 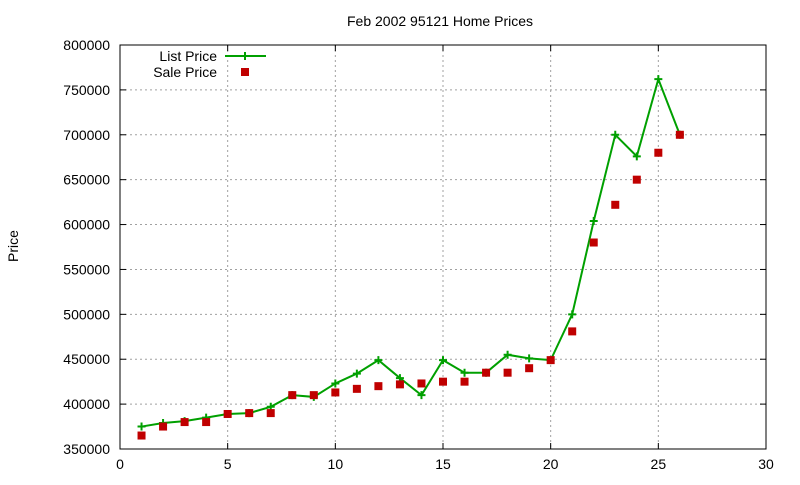 I want to click on y-tick-label: 350000, so click(x=86, y=449).